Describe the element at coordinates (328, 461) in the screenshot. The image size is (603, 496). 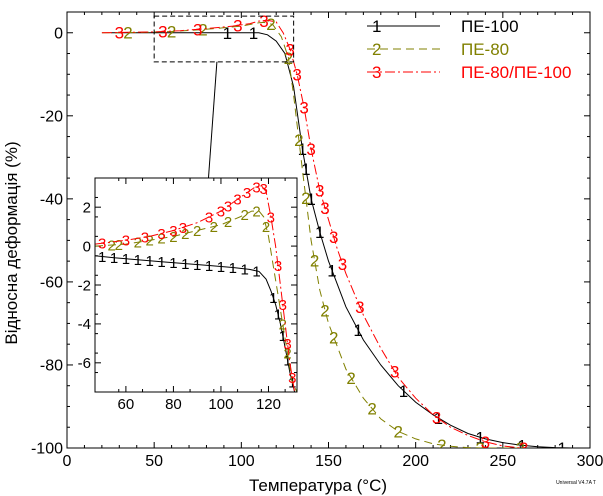
I see `main-x-tick-label: 150` at that location.